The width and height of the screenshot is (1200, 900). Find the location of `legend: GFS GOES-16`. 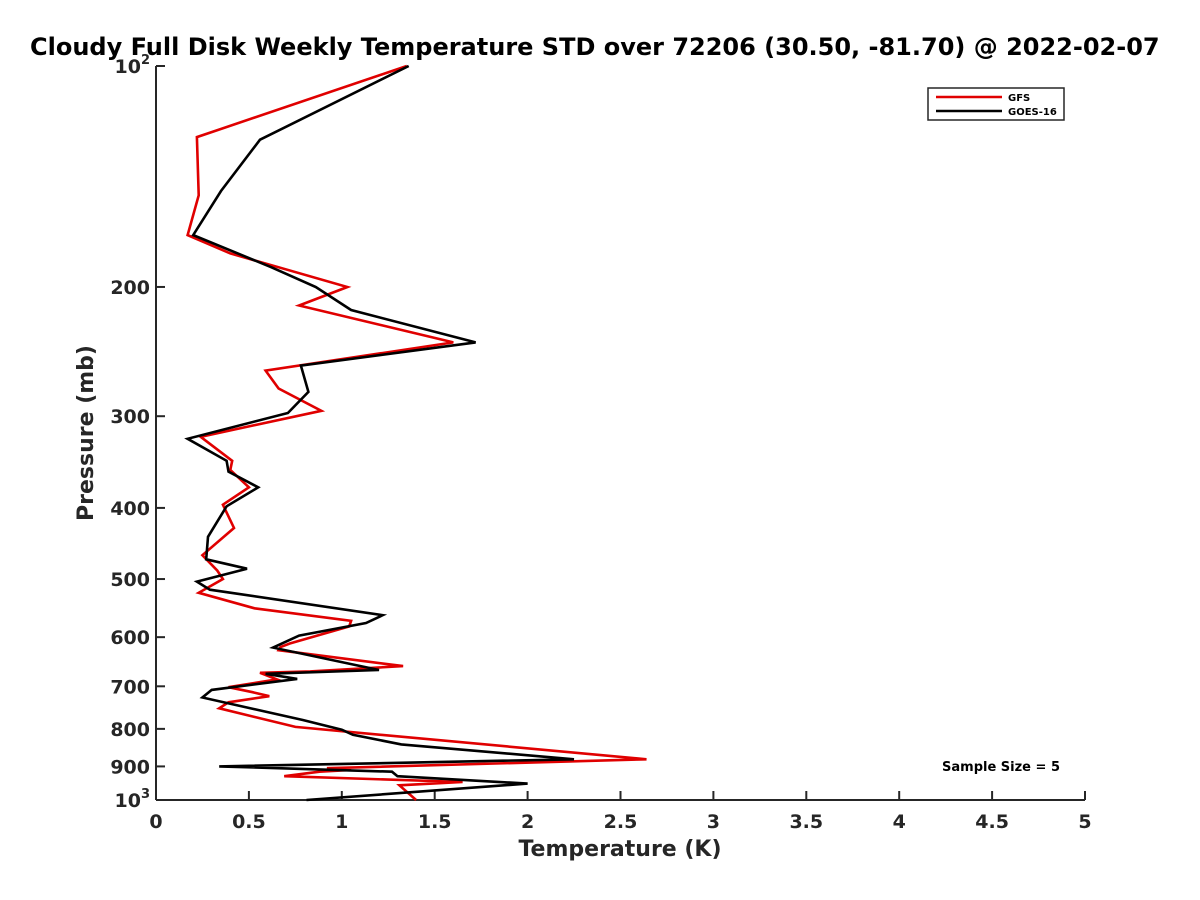

legend: GFS GOES-16 is located at coordinates (996, 104).